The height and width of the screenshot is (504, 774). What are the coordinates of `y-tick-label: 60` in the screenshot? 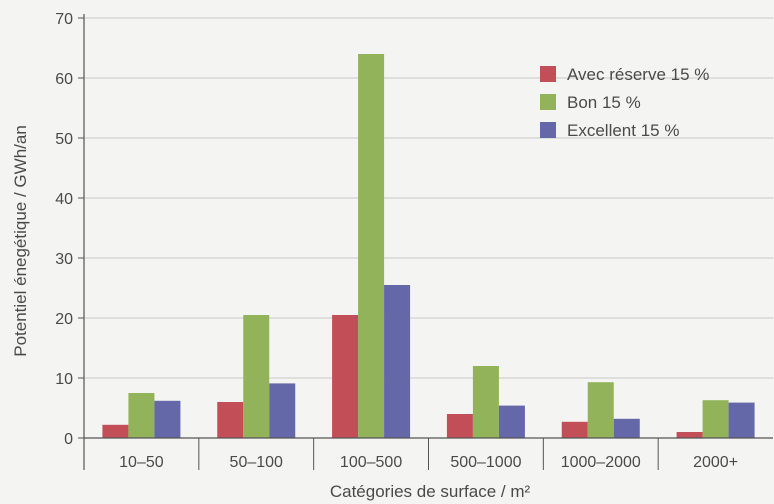 It's located at (64, 79).